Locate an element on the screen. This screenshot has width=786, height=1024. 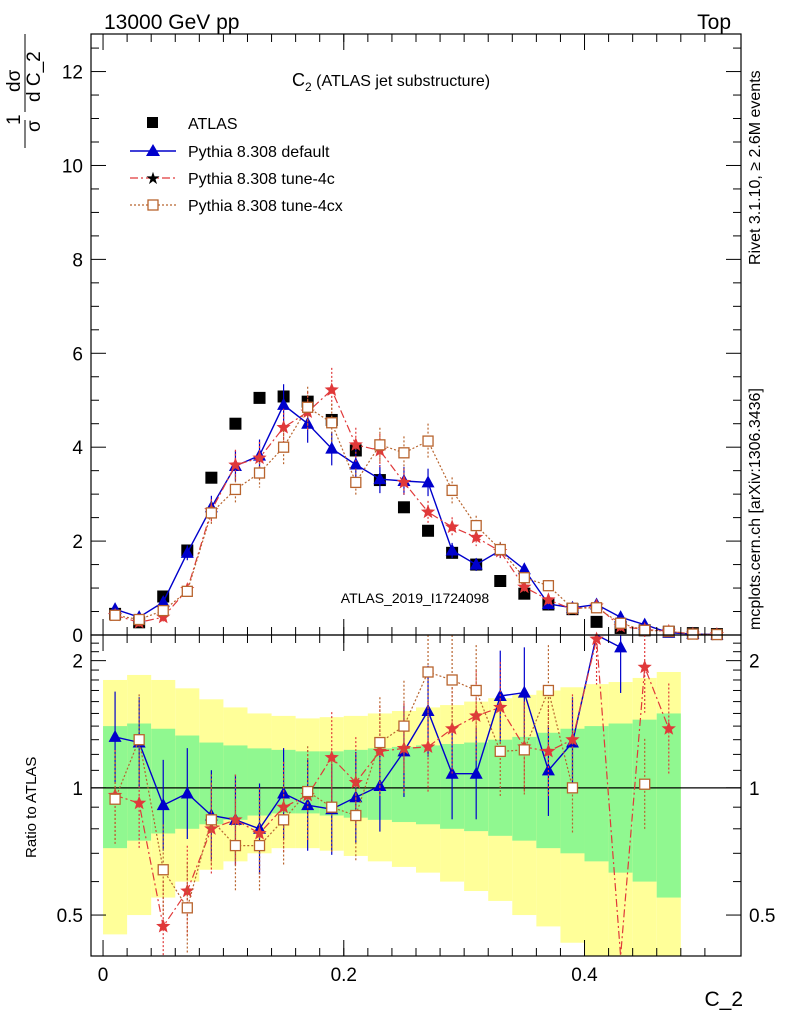
y-tick-label: 12 is located at coordinates (72, 73).